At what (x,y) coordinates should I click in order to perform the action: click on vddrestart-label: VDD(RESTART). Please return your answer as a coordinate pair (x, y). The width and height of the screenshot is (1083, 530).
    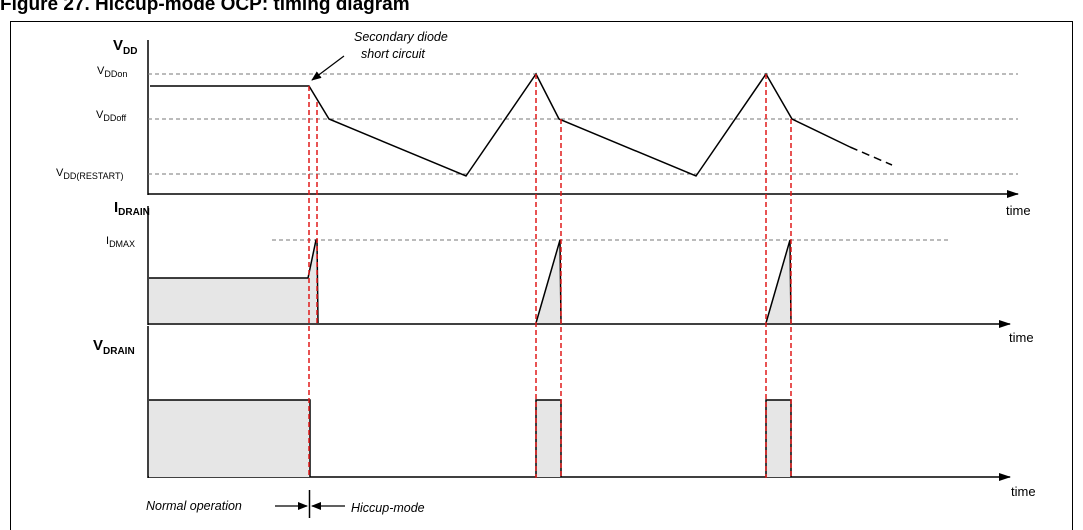
    Looking at the image, I should click on (90, 174).